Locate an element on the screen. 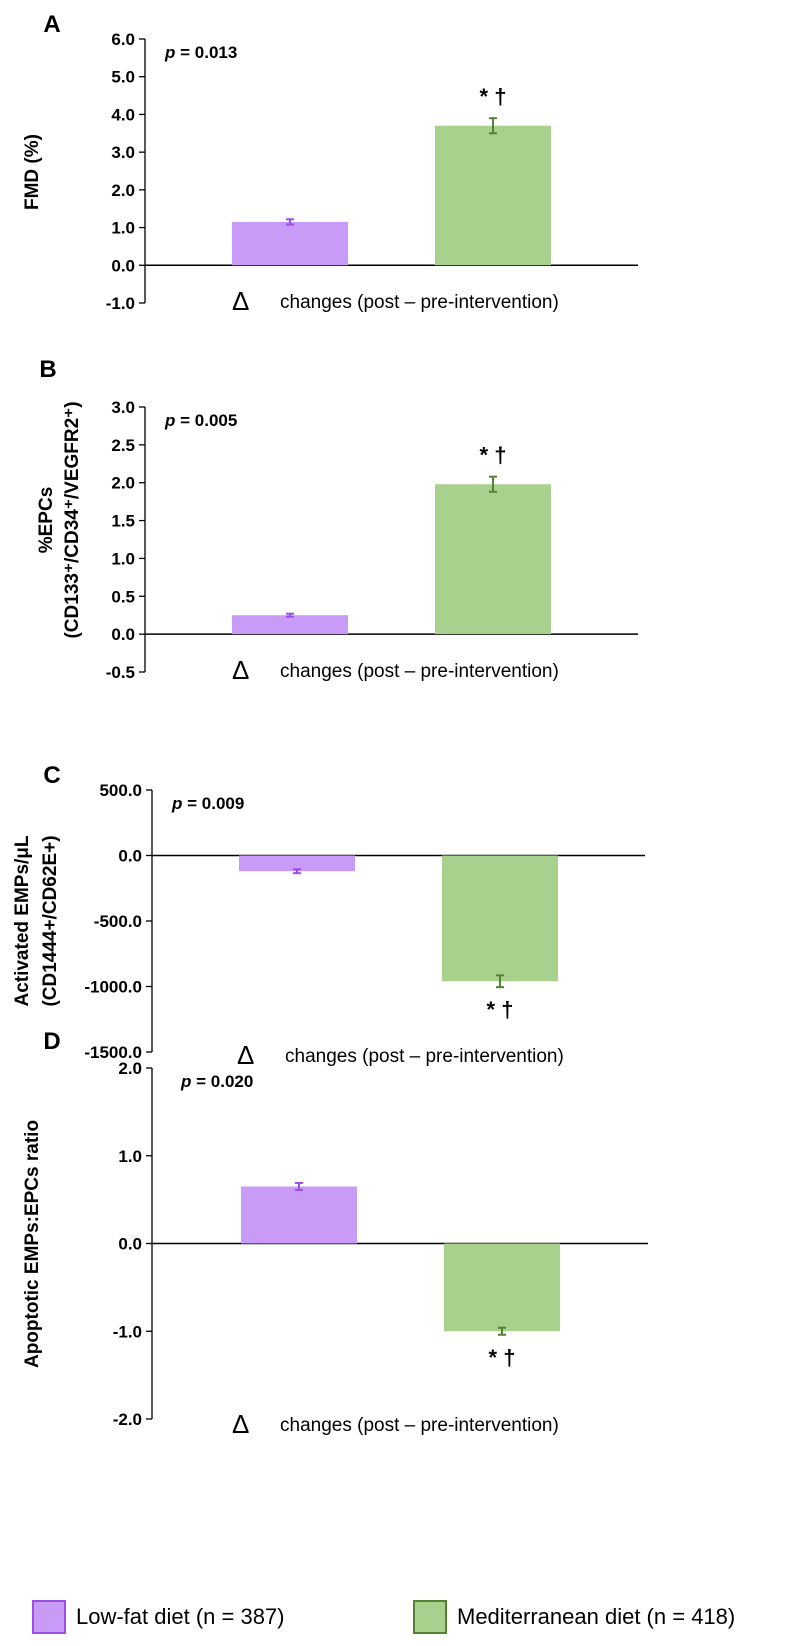  panel-c-y-tick-label: 500.0 is located at coordinates (120, 790).